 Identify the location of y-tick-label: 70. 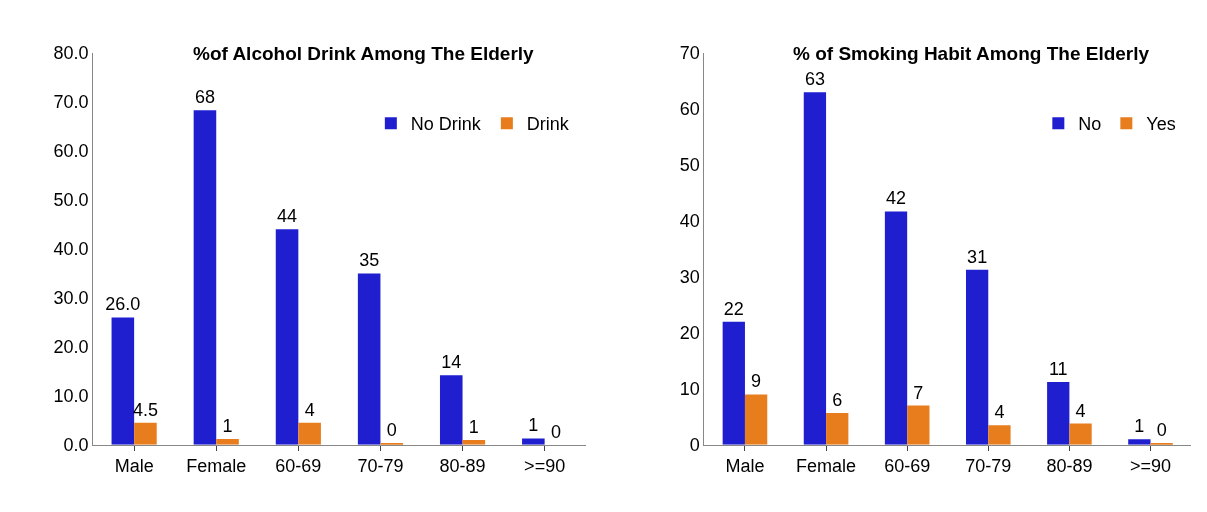
(689, 53).